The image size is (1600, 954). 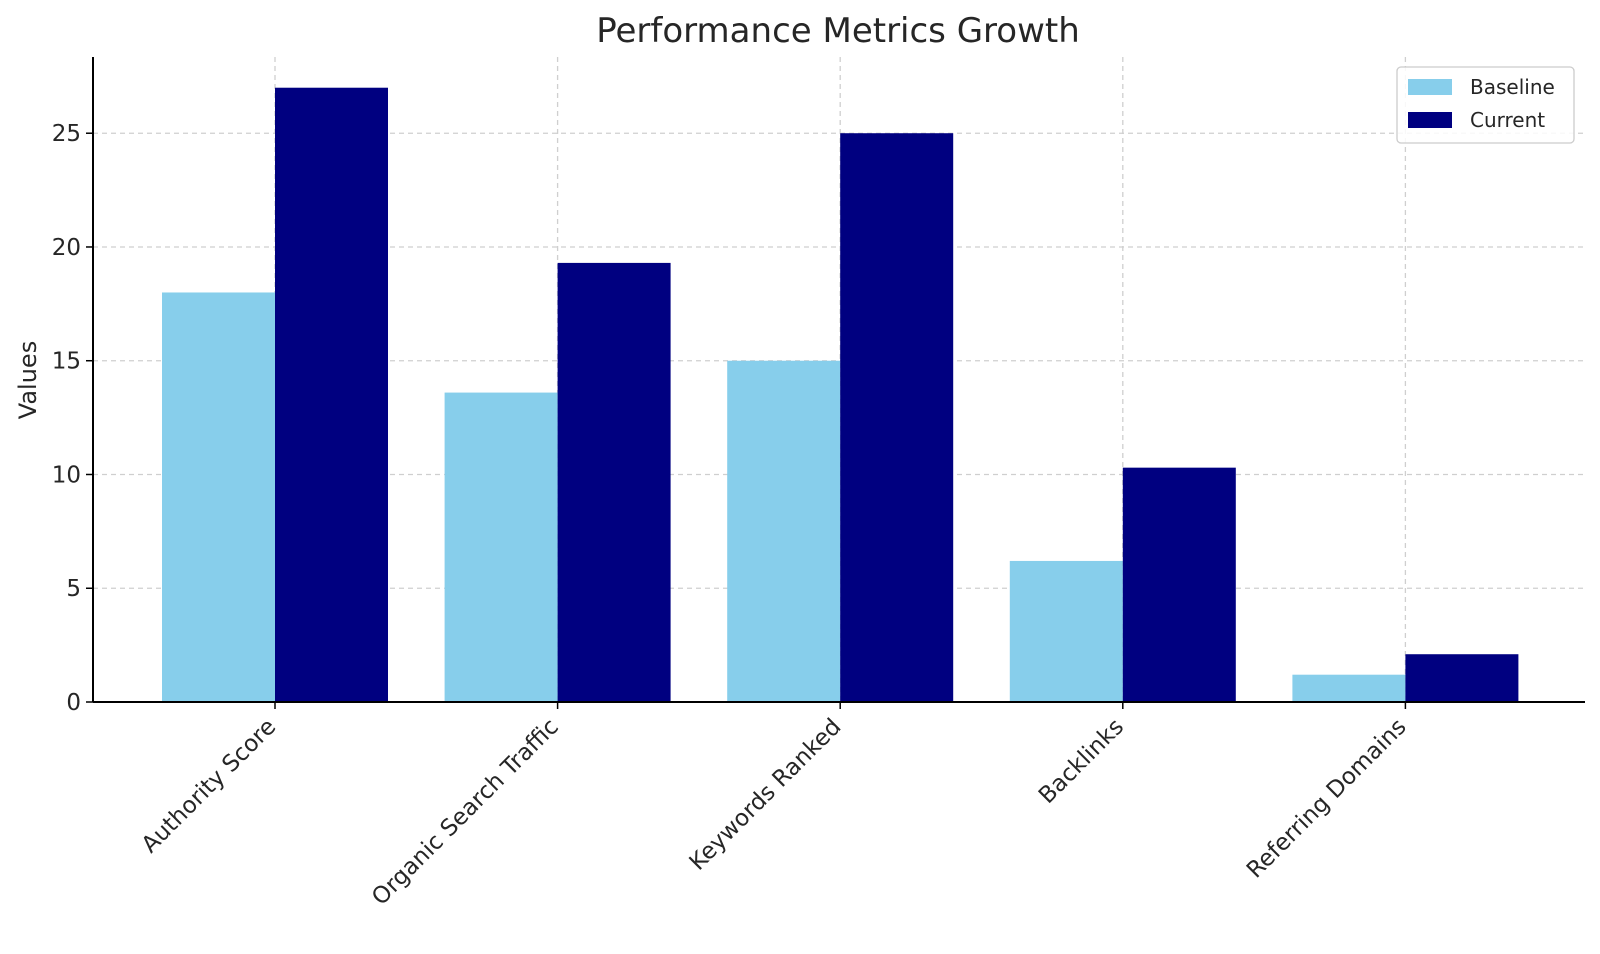 What do you see at coordinates (1081, 761) in the screenshot?
I see `x-tick-label: Backlinks` at bounding box center [1081, 761].